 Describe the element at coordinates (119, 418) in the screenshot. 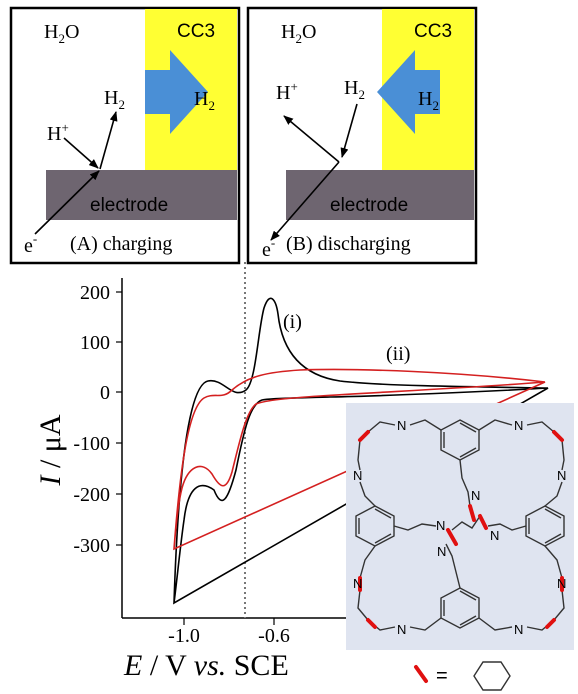

I see `cv-y-ticks` at that location.